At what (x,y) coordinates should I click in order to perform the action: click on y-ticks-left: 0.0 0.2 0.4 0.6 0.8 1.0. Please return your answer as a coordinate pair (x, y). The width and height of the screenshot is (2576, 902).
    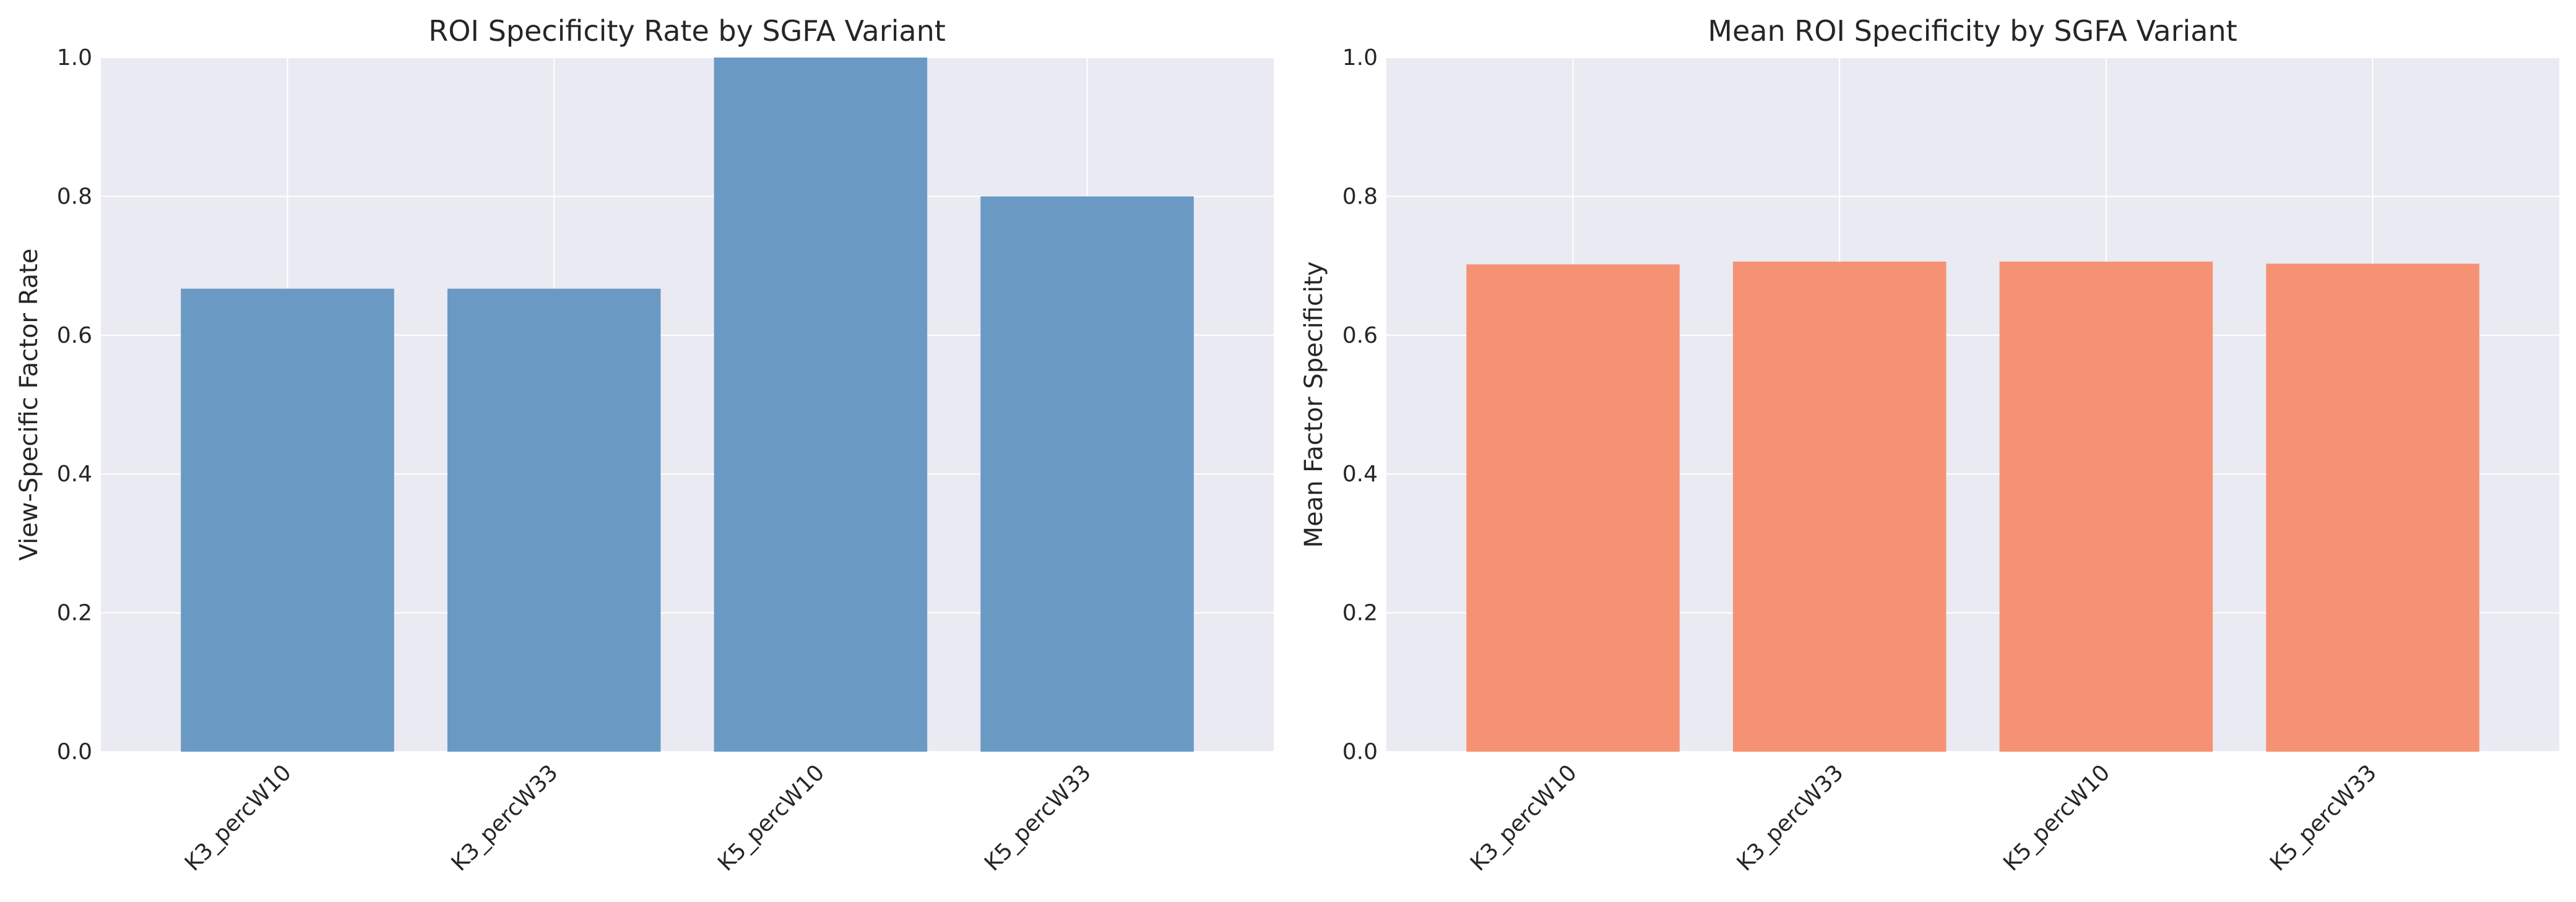
    Looking at the image, I should click on (74, 405).